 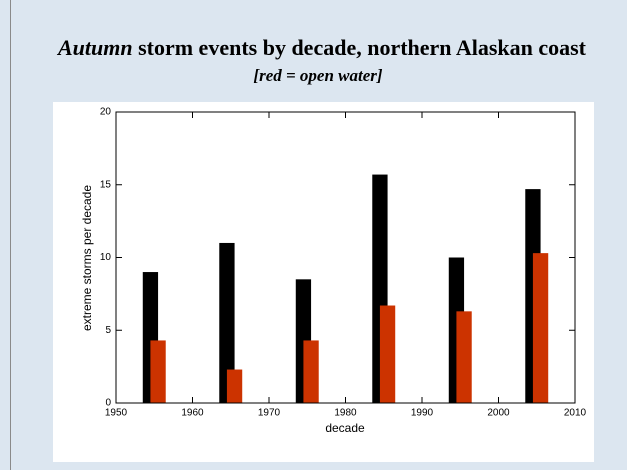 What do you see at coordinates (106, 257) in the screenshot?
I see `y-tick-label: 10` at bounding box center [106, 257].